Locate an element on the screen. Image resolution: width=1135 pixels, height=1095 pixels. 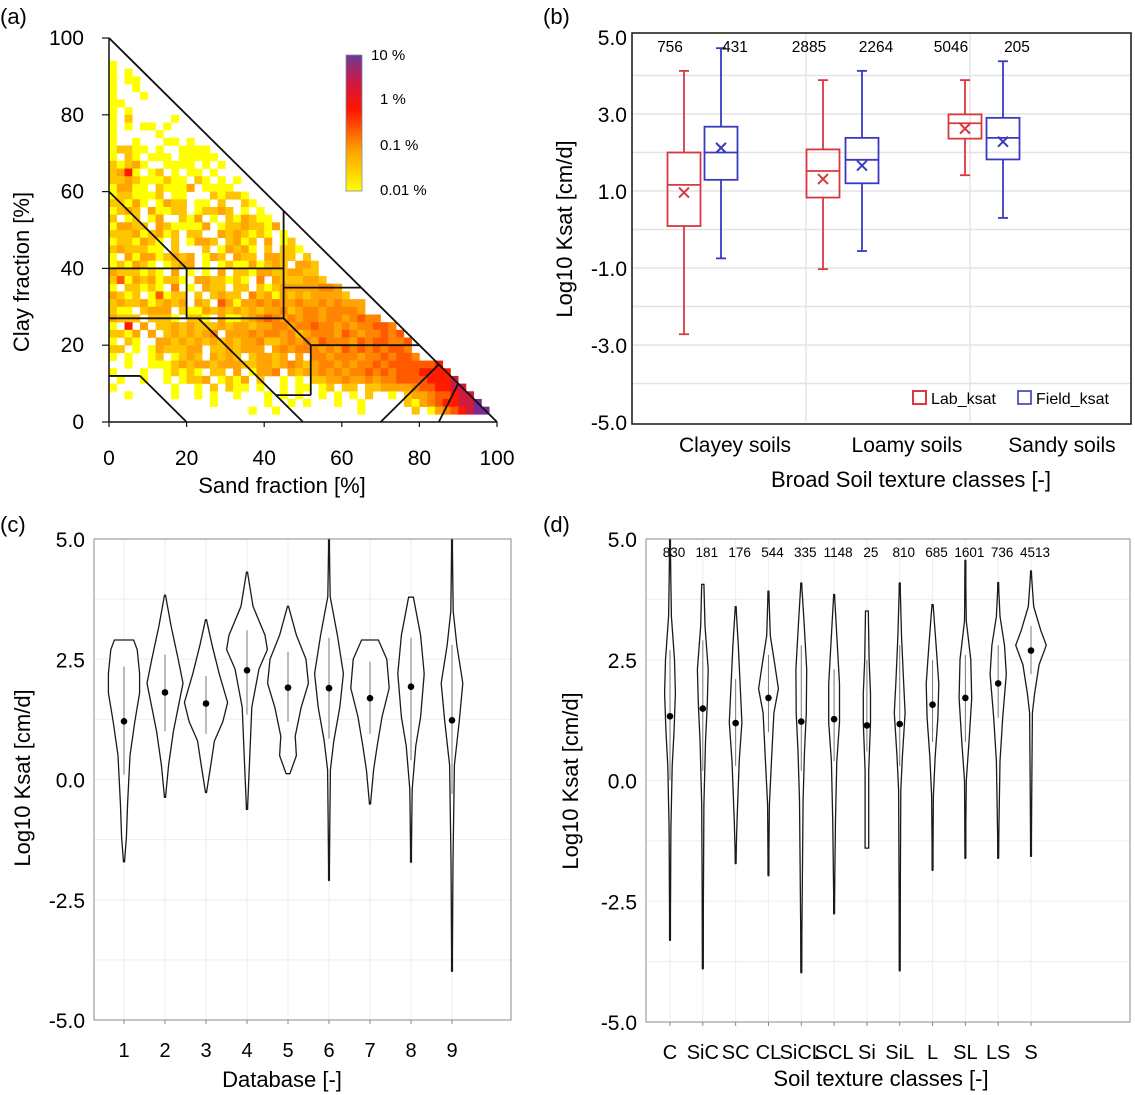
heatmap-cells is located at coordinates (299, 238).